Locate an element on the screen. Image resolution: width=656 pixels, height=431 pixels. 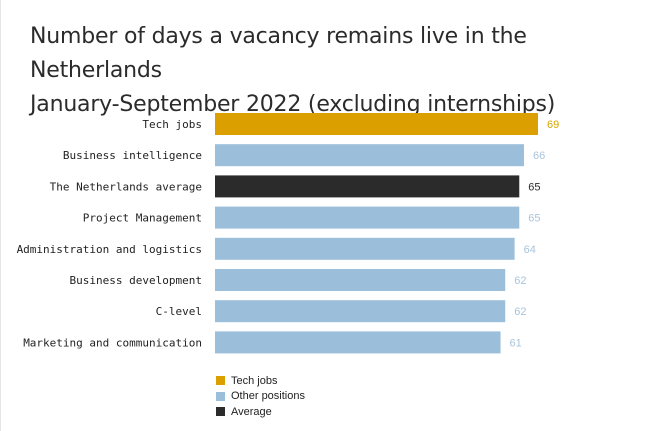
legend-swatch-average is located at coordinates (220, 412).